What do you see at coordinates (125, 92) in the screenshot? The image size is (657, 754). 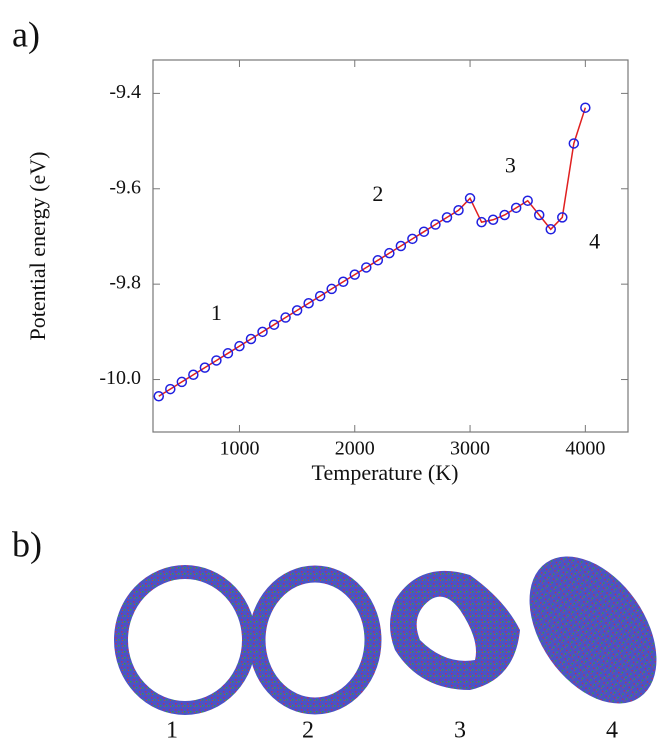 I see `y-tick-label: -9.4` at bounding box center [125, 92].